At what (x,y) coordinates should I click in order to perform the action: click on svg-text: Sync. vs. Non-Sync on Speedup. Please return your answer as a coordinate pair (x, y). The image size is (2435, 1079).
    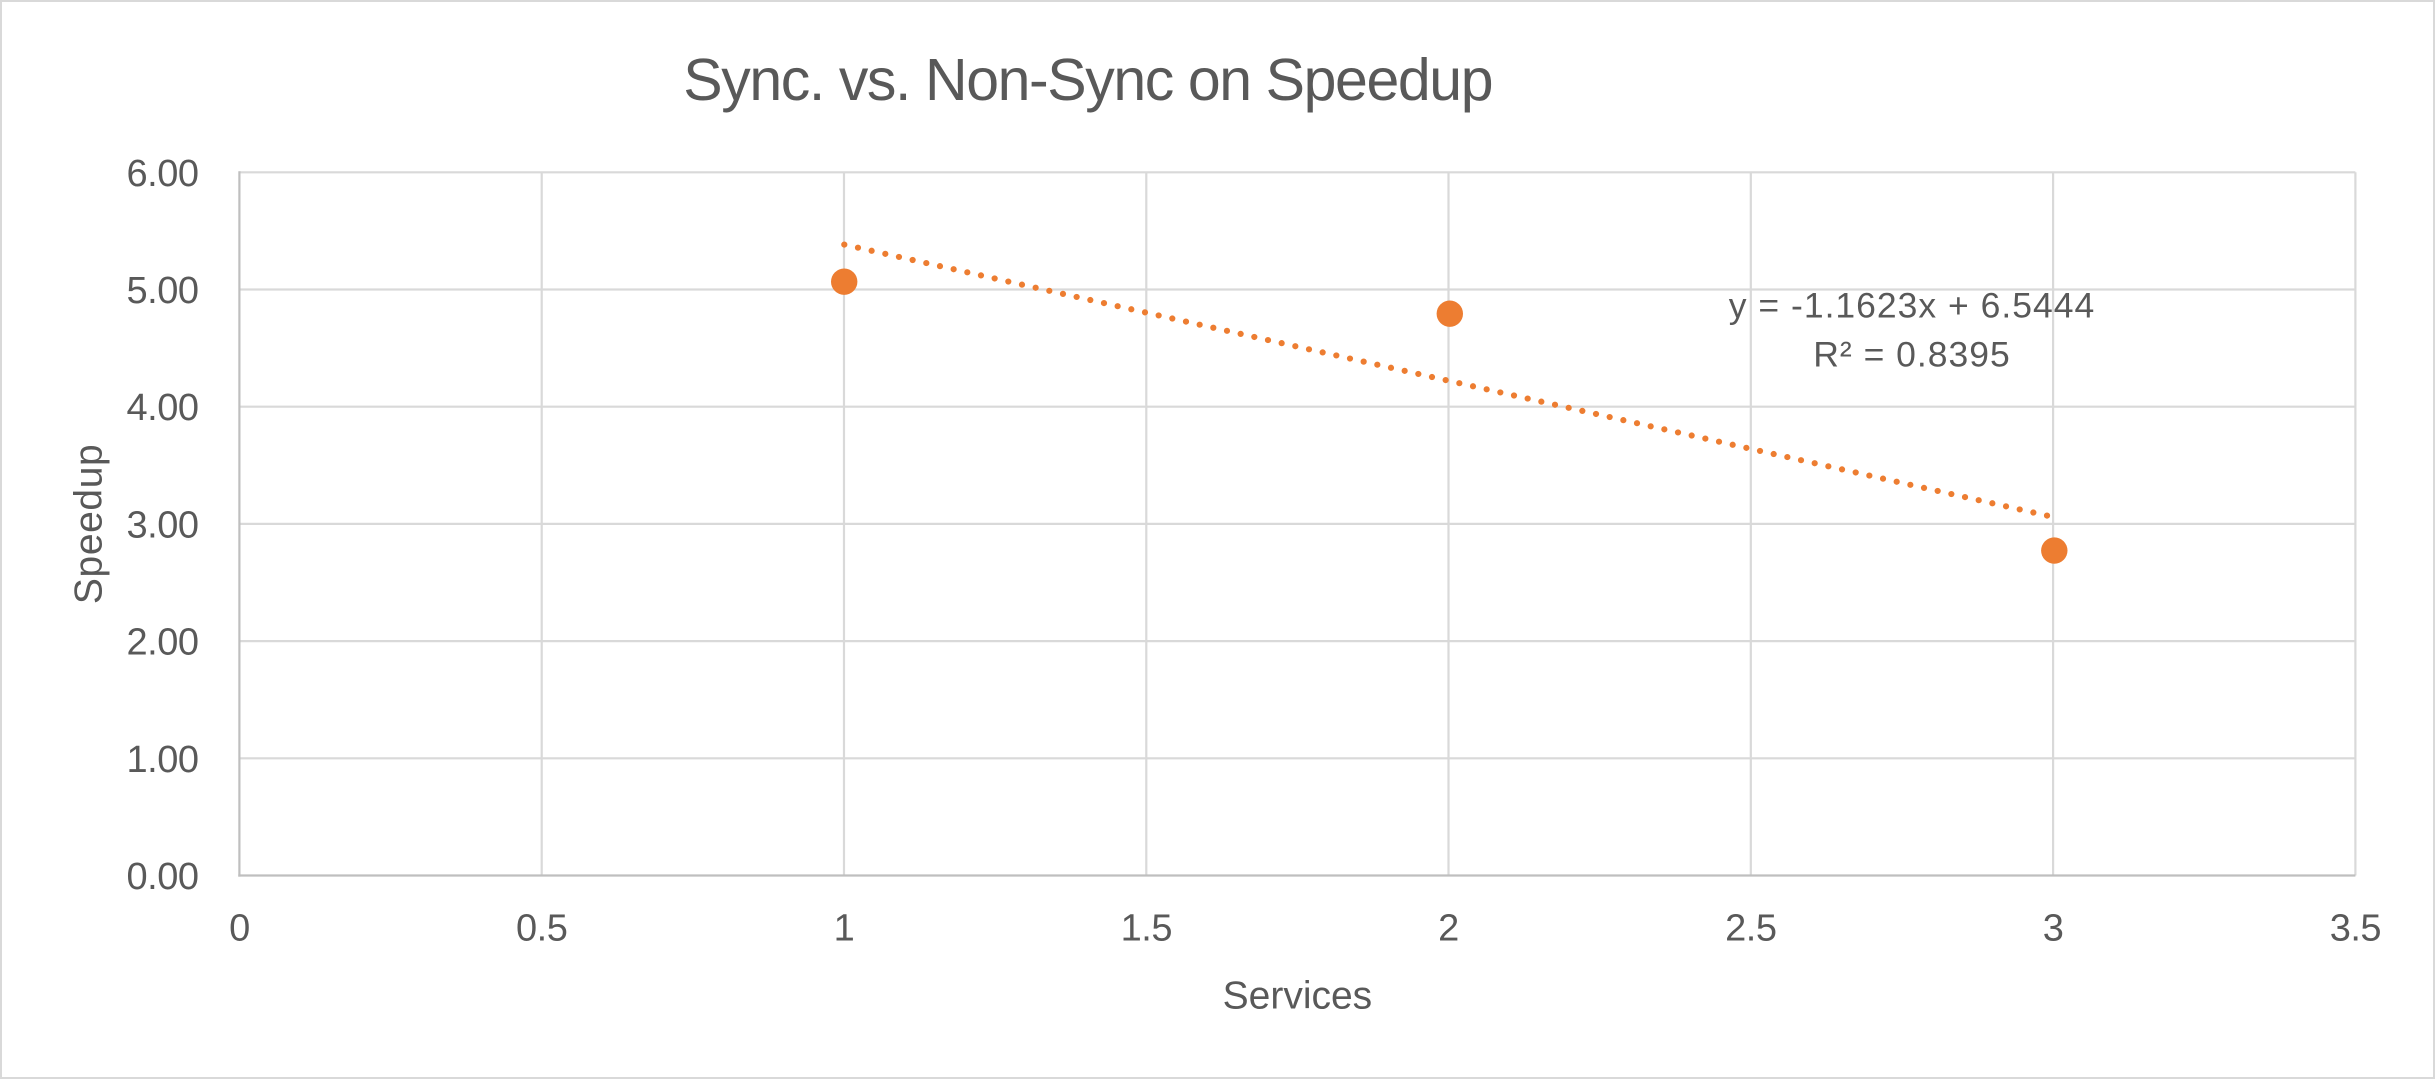
    Looking at the image, I should click on (1087, 80).